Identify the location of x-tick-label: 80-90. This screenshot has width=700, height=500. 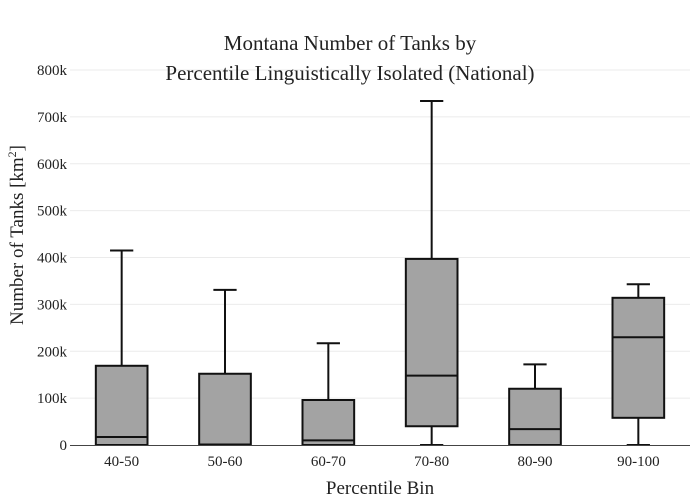
(535, 462).